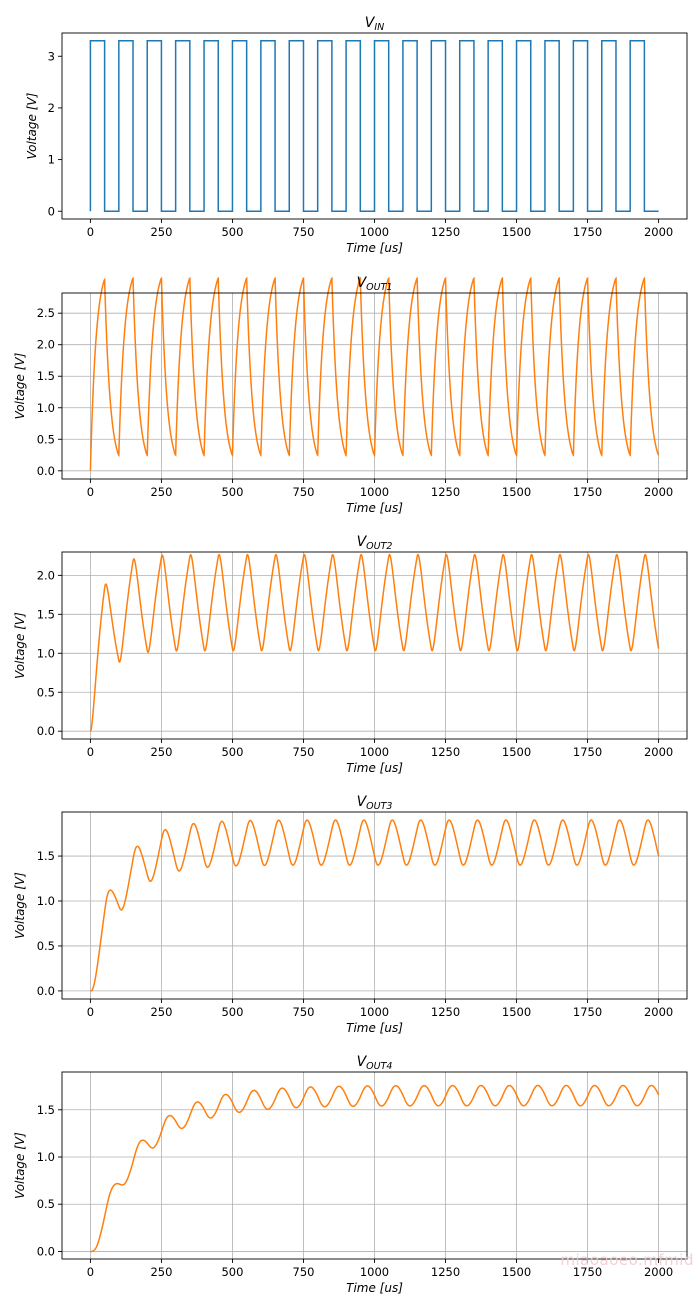  What do you see at coordinates (51, 108) in the screenshot?
I see `y-tick-label: 2` at bounding box center [51, 108].